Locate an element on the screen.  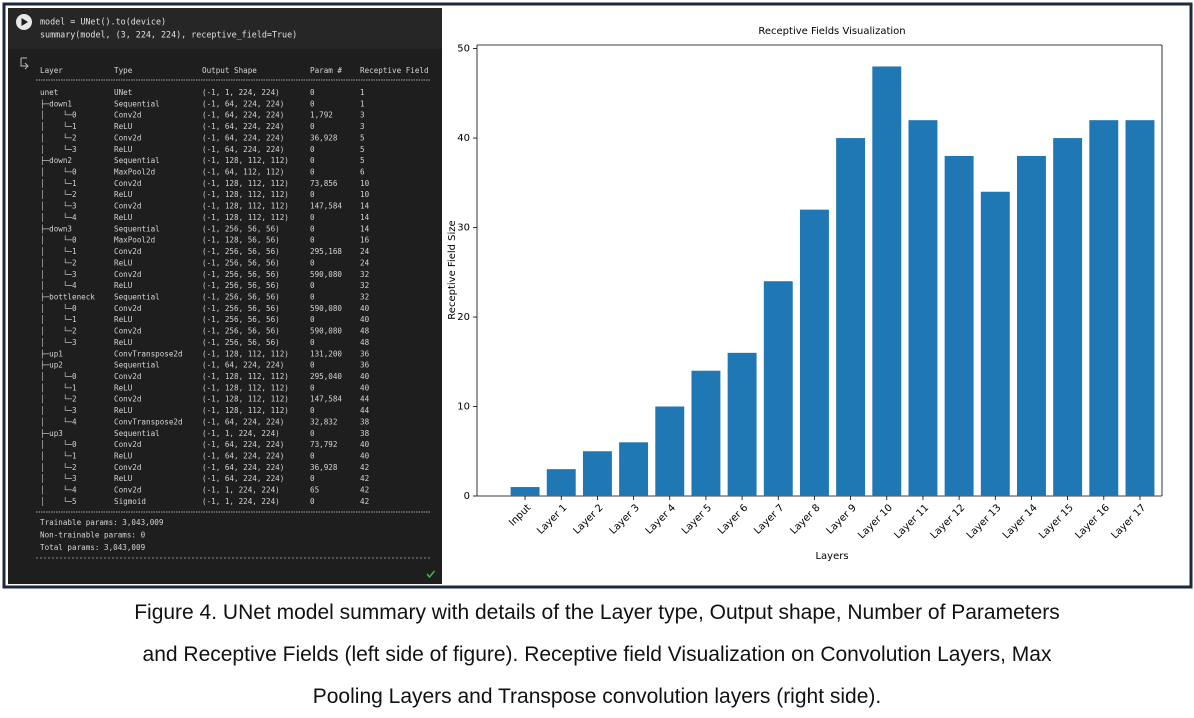
summary-total: Trainable params: 3,043,009 is located at coordinates (102, 522).